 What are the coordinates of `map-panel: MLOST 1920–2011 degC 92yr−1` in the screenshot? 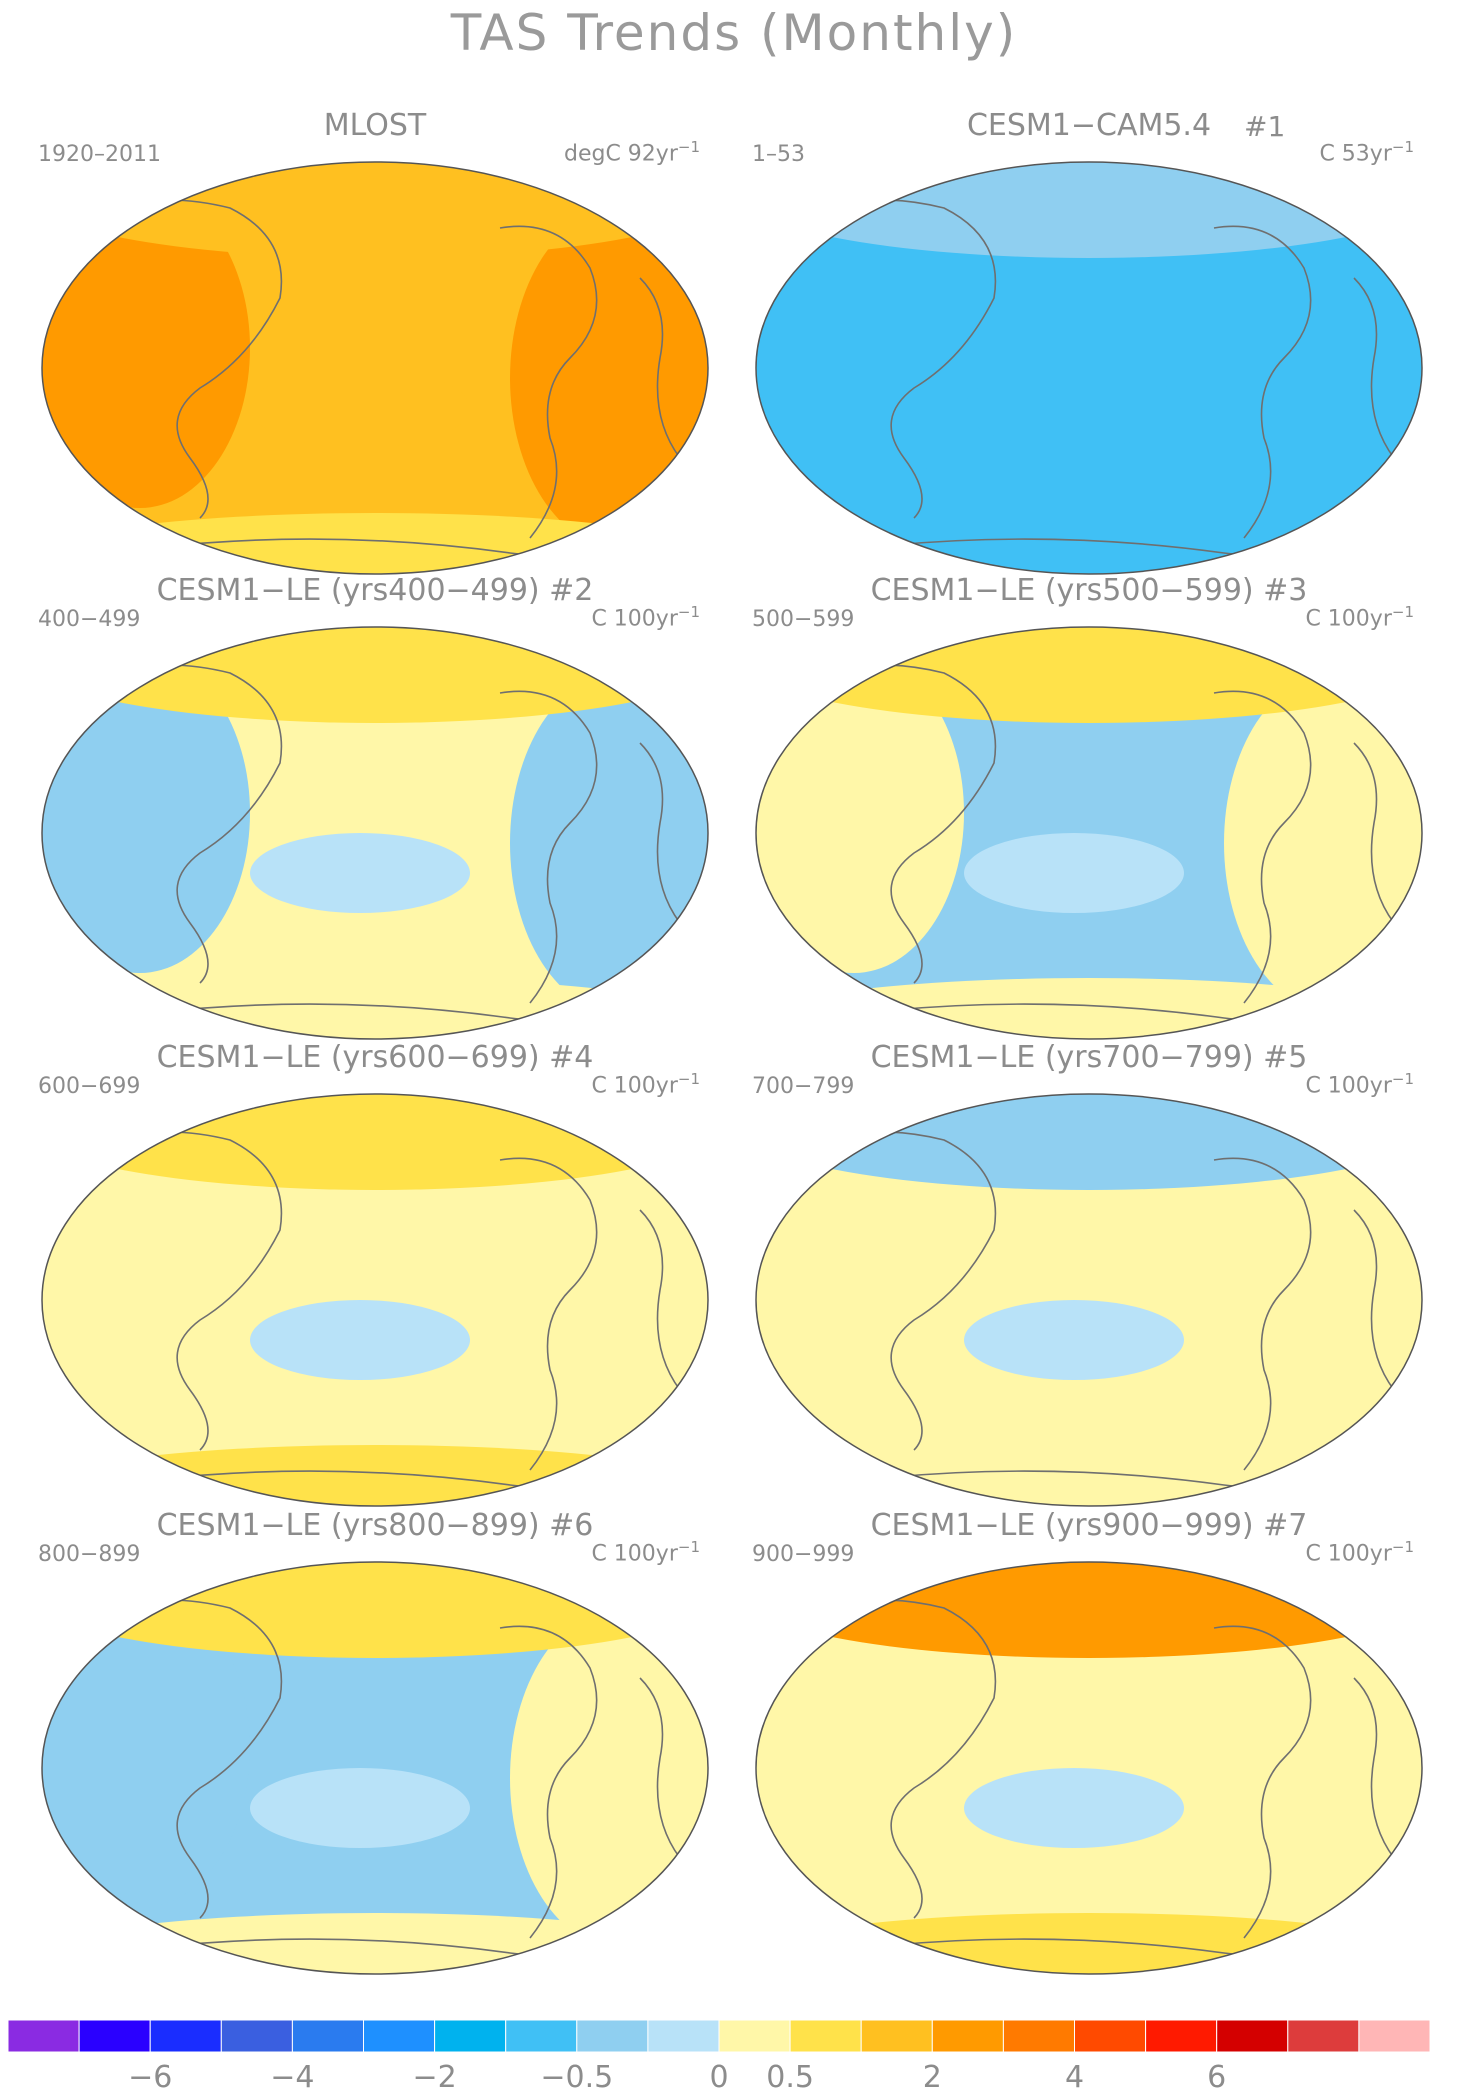 It's located at (375, 343).